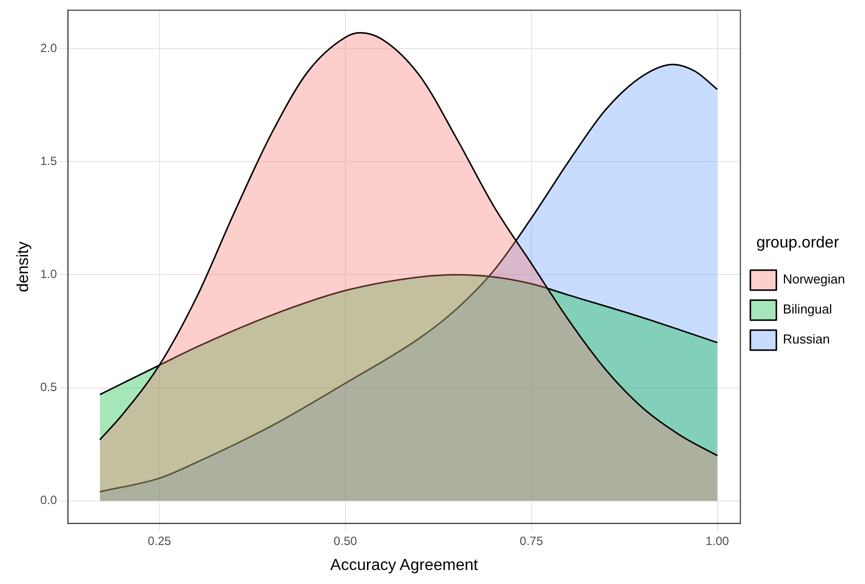 This screenshot has height=584, width=865. I want to click on y-tick-label: 1.5, so click(49, 161).